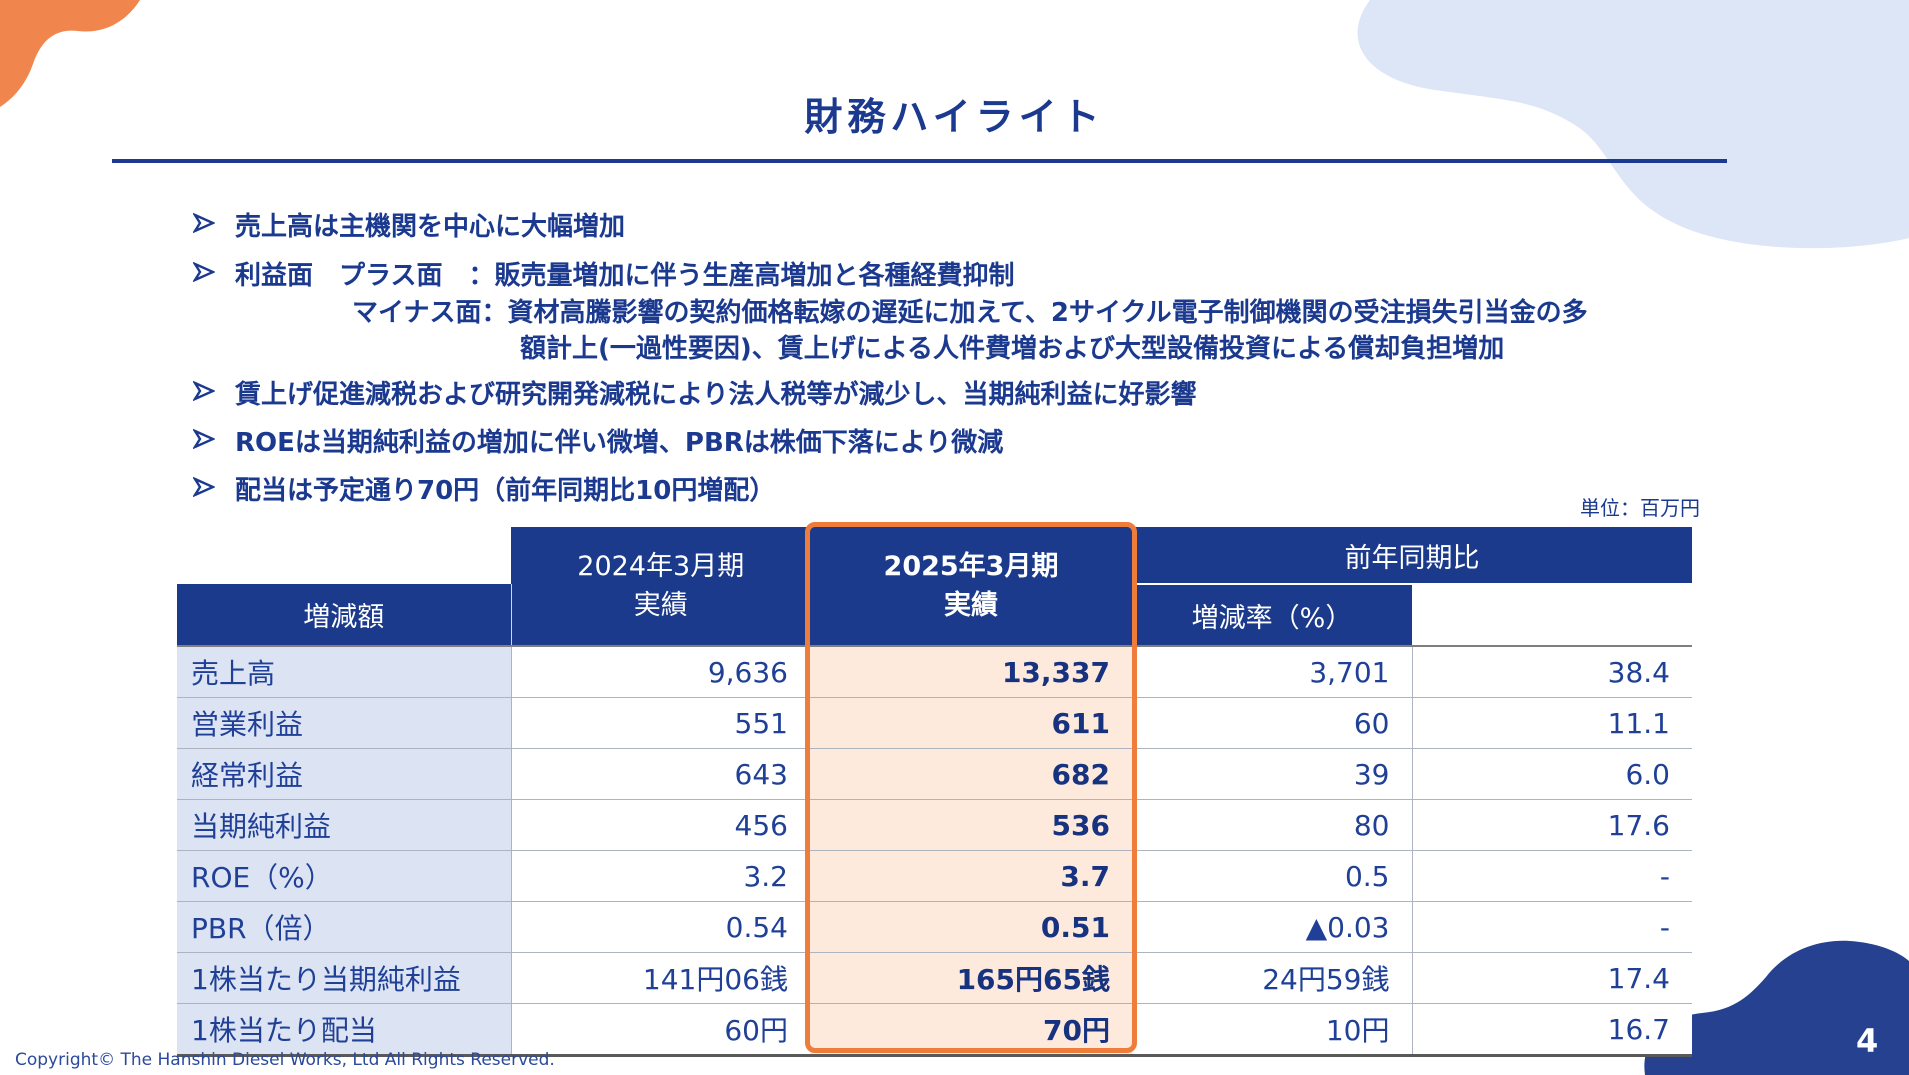  Describe the element at coordinates (430, 227) in the screenshot. I see `bullet-text: 売上高は主機関を中心に大幅増加` at that location.